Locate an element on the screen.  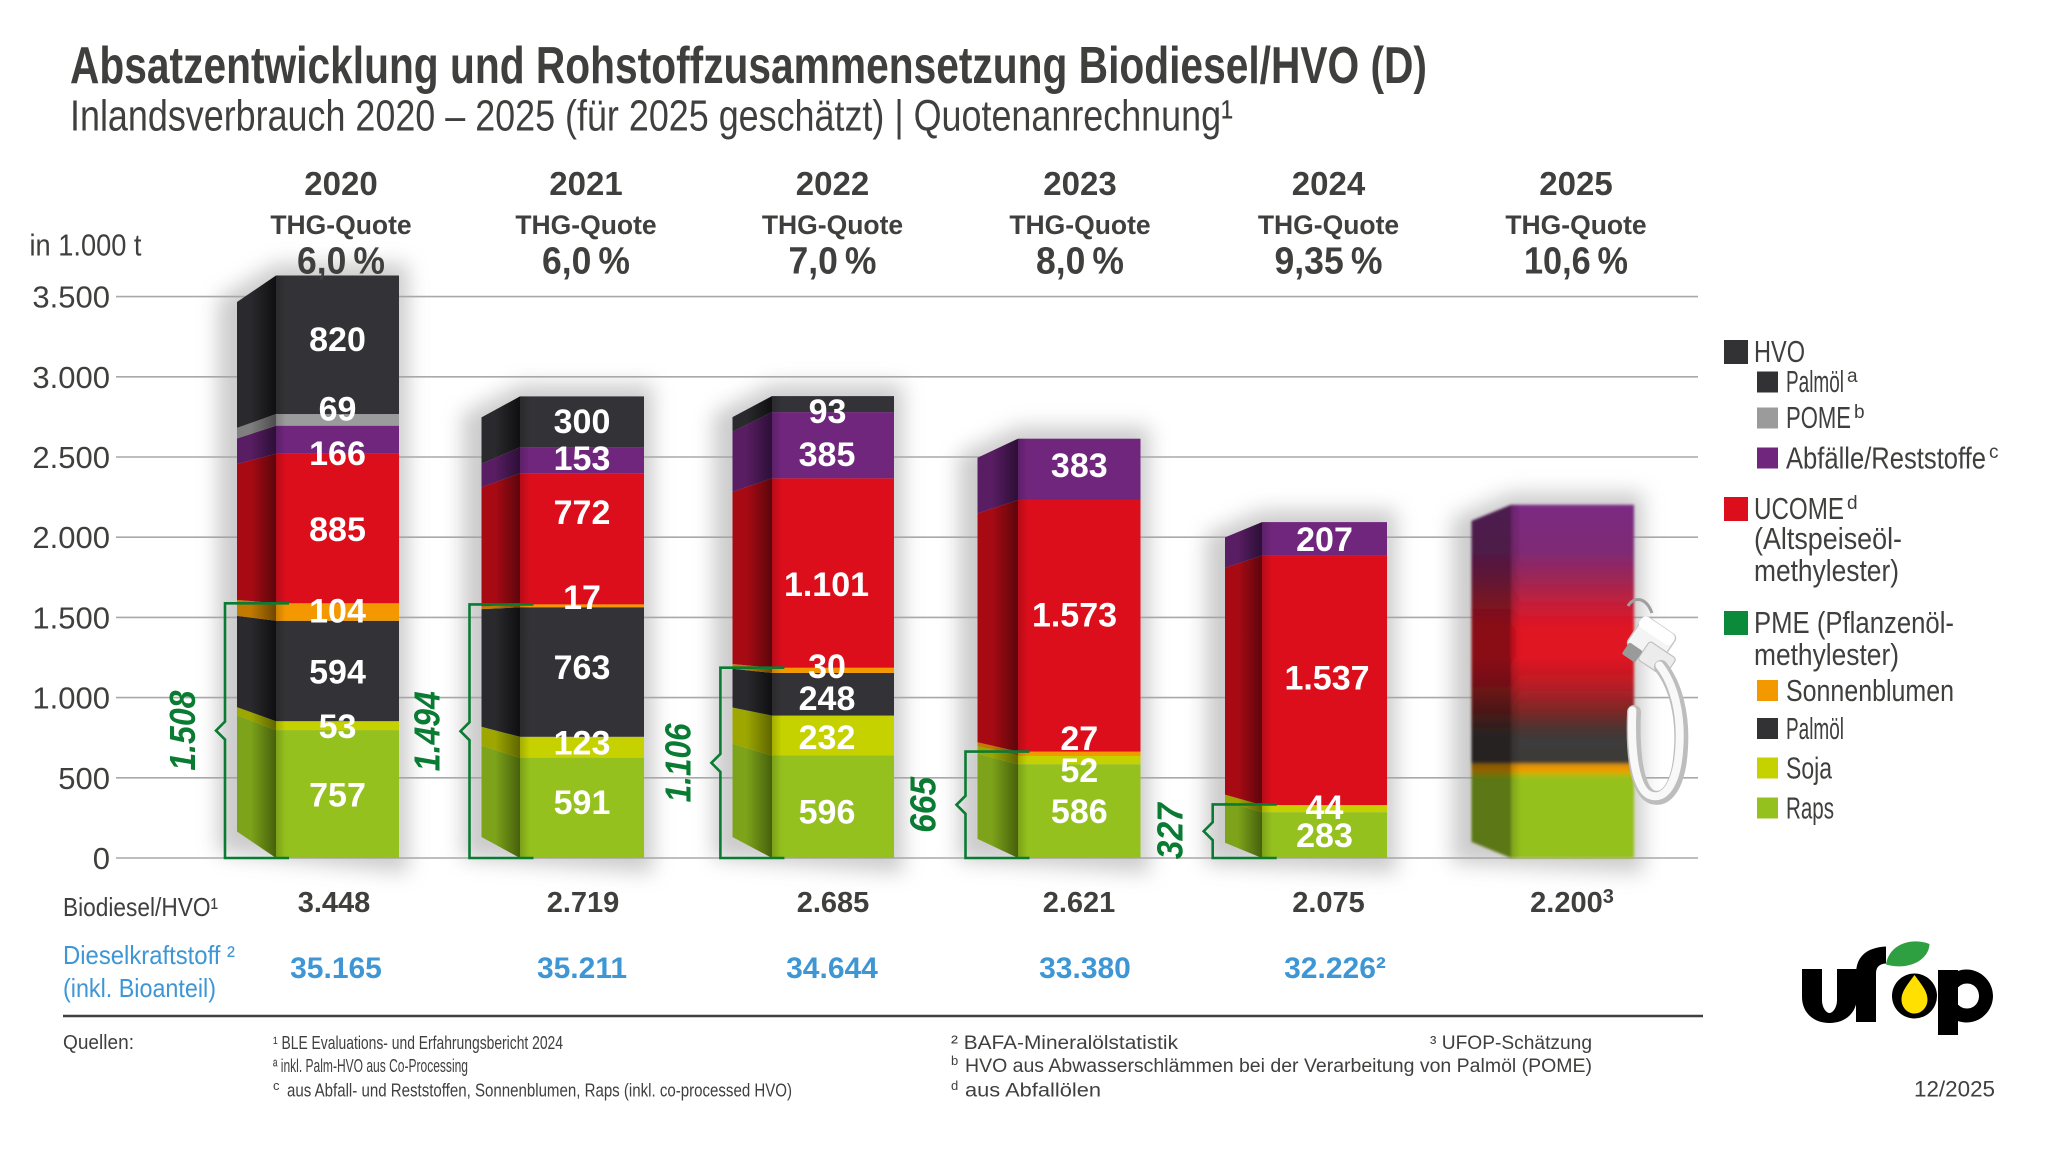
svg-text: 207 is located at coordinates (1324, 540).